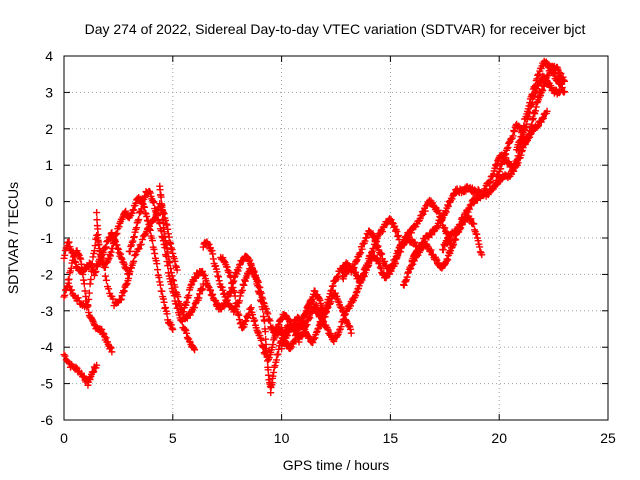 The height and width of the screenshot is (480, 640). What do you see at coordinates (80, 370) in the screenshot?
I see `series-arc-a` at bounding box center [80, 370].